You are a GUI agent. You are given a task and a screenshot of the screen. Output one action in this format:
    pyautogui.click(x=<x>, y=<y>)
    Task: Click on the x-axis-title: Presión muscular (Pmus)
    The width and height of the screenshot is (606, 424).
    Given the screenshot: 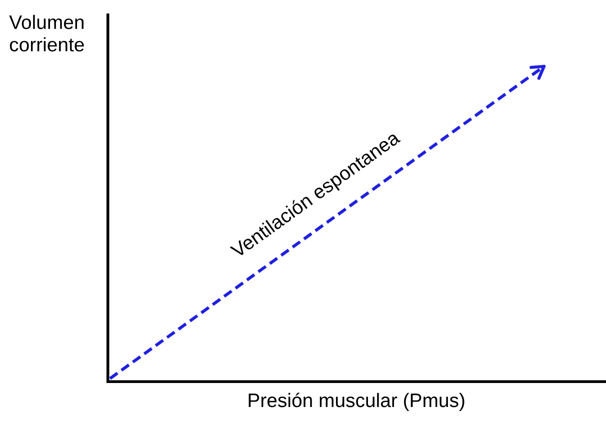 What is the action you would take?
    pyautogui.click(x=356, y=402)
    